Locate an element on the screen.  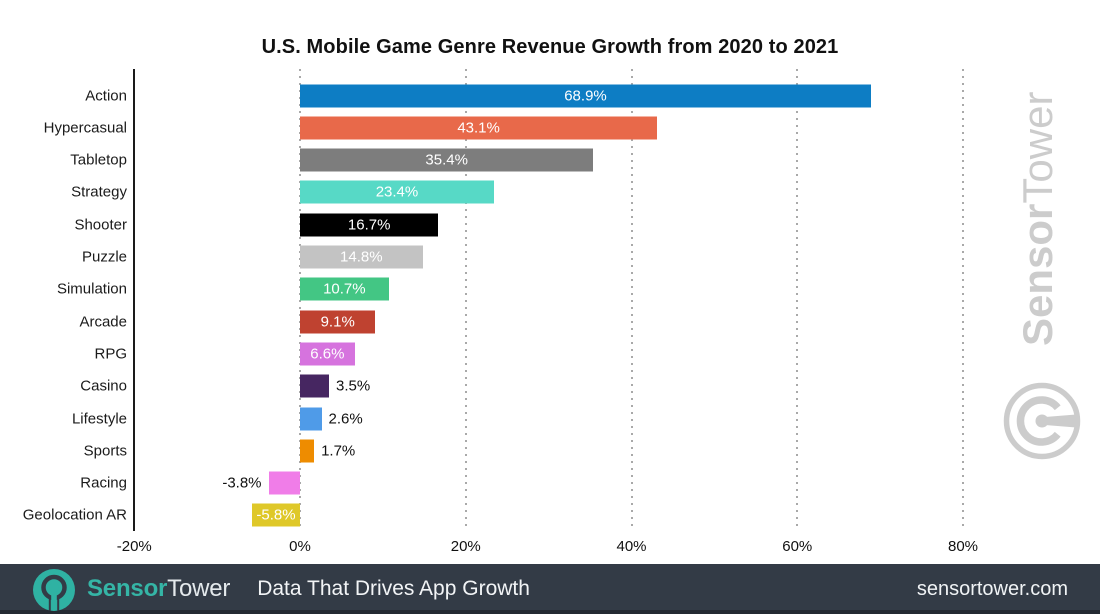
bar-value-label: 6.6% is located at coordinates (327, 354).